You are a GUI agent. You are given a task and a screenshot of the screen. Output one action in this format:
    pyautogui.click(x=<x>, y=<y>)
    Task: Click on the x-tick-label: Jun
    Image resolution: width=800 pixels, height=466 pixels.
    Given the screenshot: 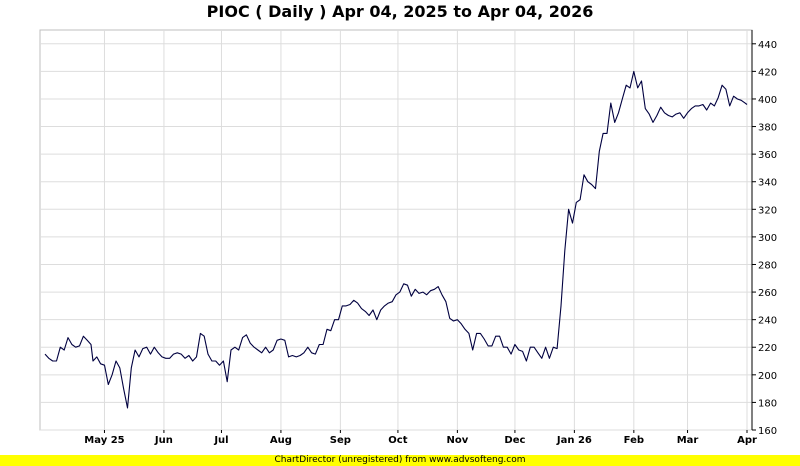 What is the action you would take?
    pyautogui.click(x=163, y=440)
    